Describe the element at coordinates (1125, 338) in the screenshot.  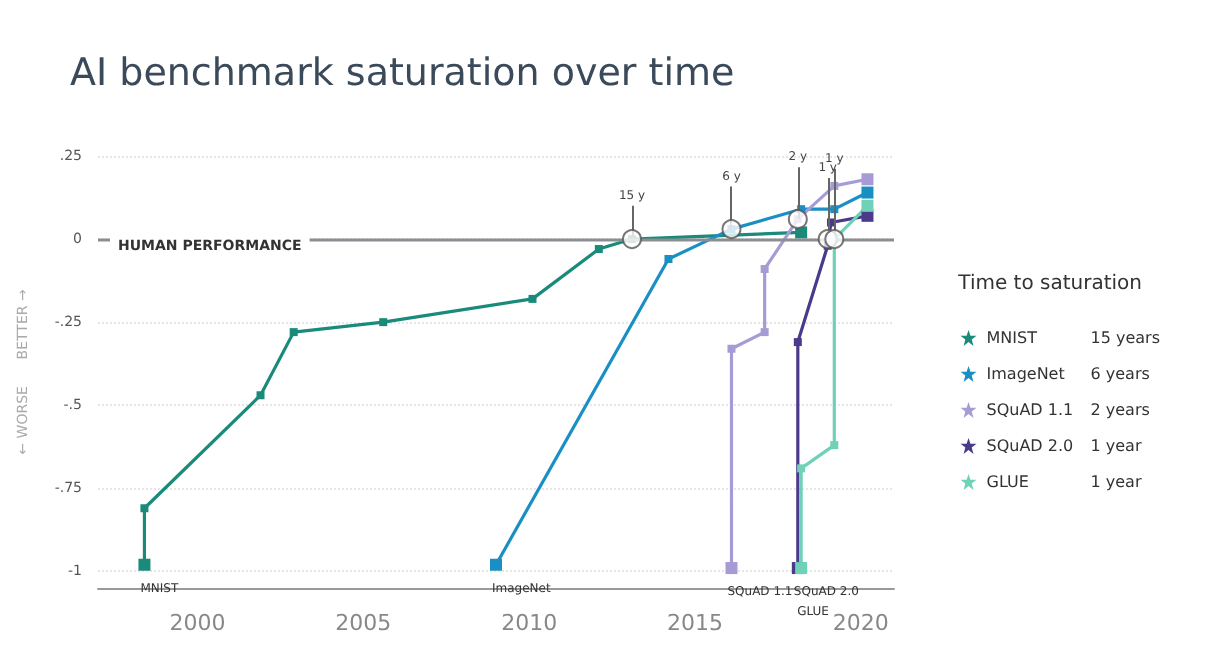
I see `text: 15 years` at that location.